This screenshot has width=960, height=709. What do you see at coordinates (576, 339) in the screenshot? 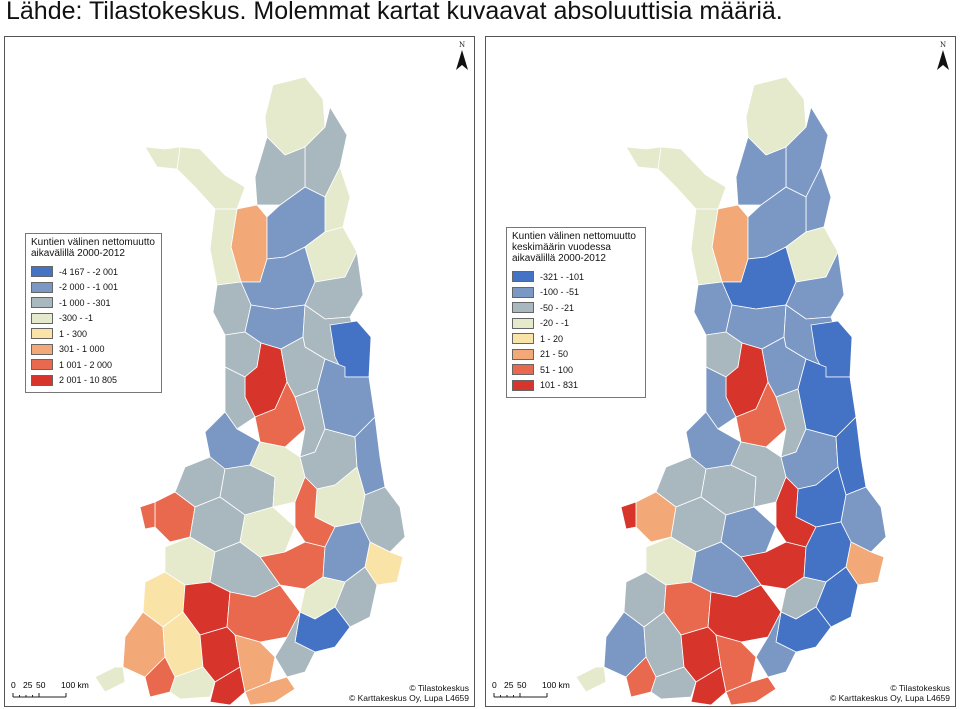
I see `legend-class: 1 - 20` at bounding box center [576, 339].